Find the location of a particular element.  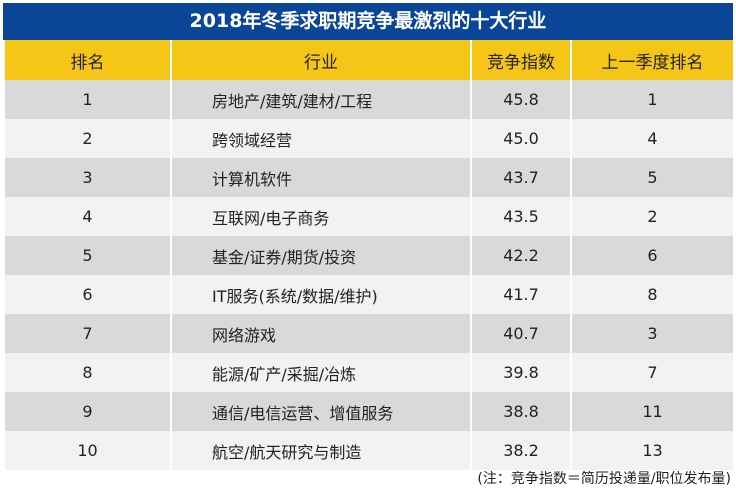

index-cell: 38.8 is located at coordinates (521, 411).